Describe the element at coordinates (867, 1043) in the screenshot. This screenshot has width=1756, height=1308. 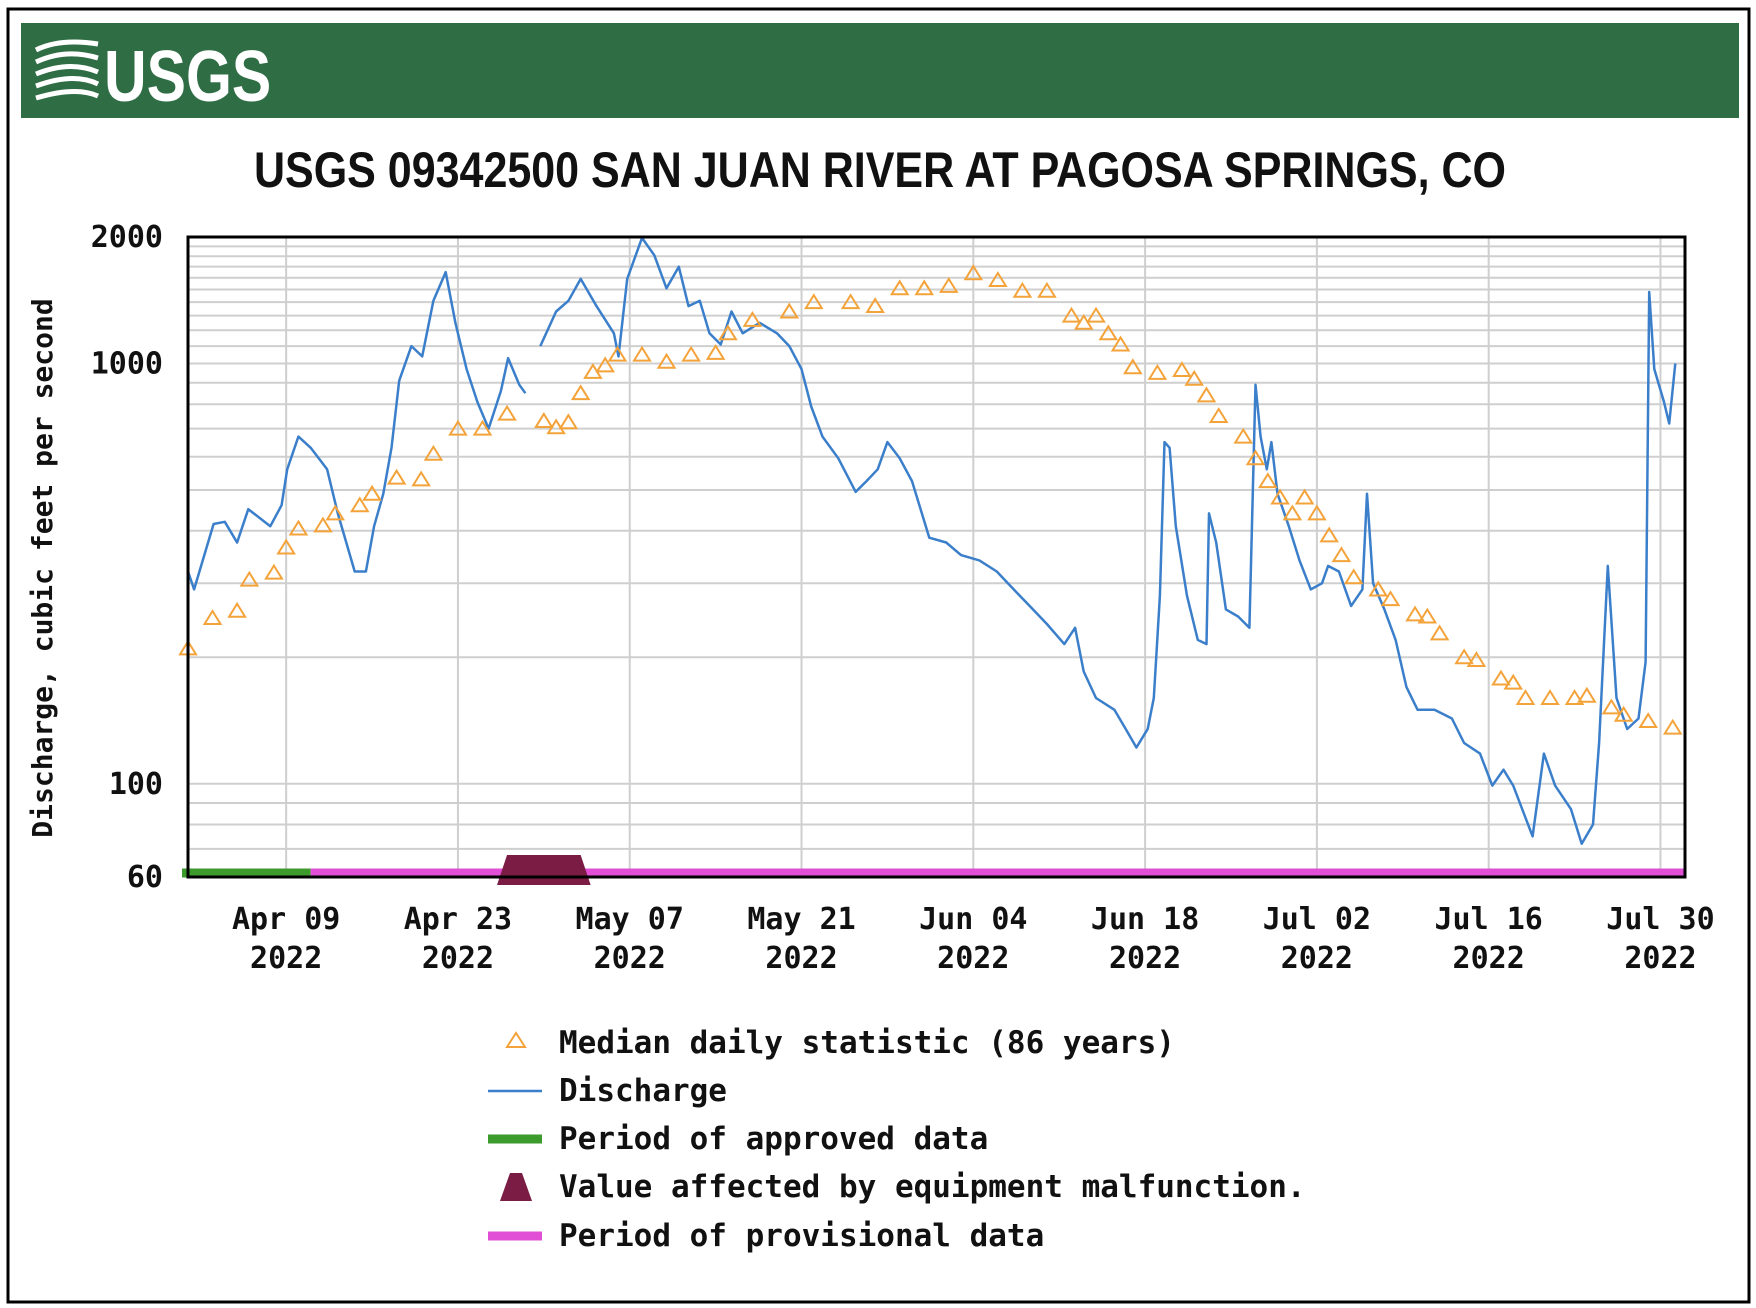
I see `legend-label: Median daily statistic (86 years)` at that location.